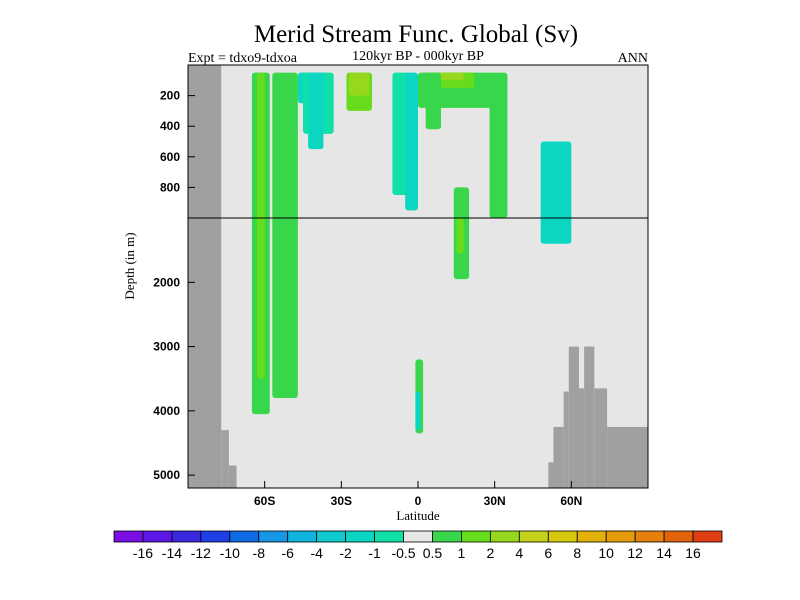 Image resolution: width=800 pixels, height=600 pixels. I want to click on y-tick-label: 5000, so click(166, 475).